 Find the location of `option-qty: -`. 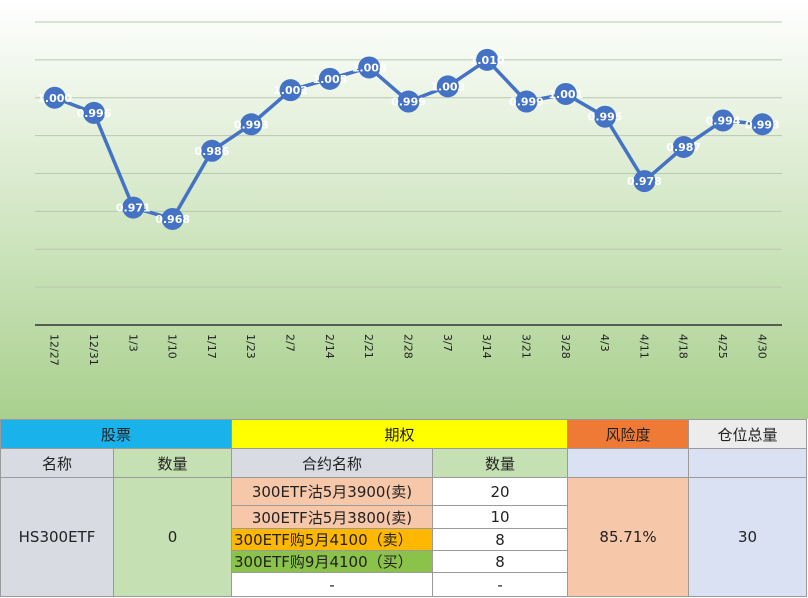

option-qty: - is located at coordinates (500, 584).